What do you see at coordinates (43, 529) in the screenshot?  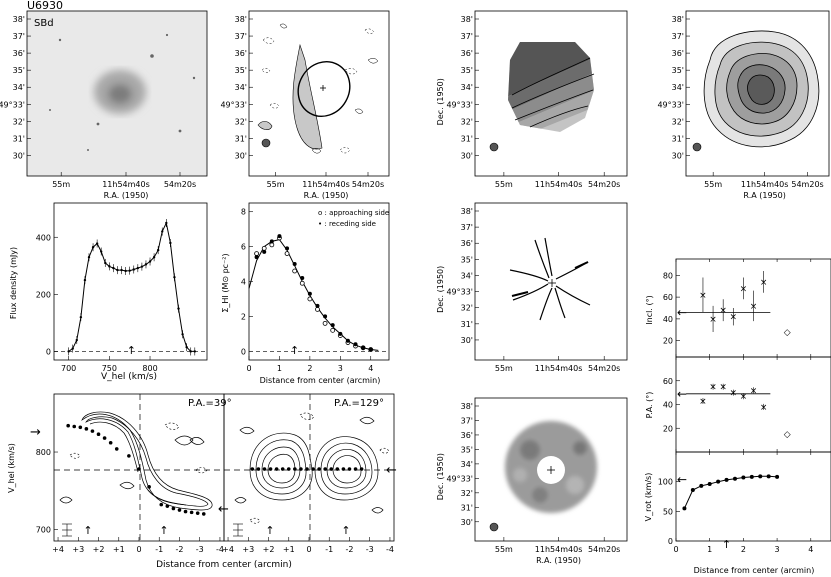 I see `pv-ytick: 700` at bounding box center [43, 529].